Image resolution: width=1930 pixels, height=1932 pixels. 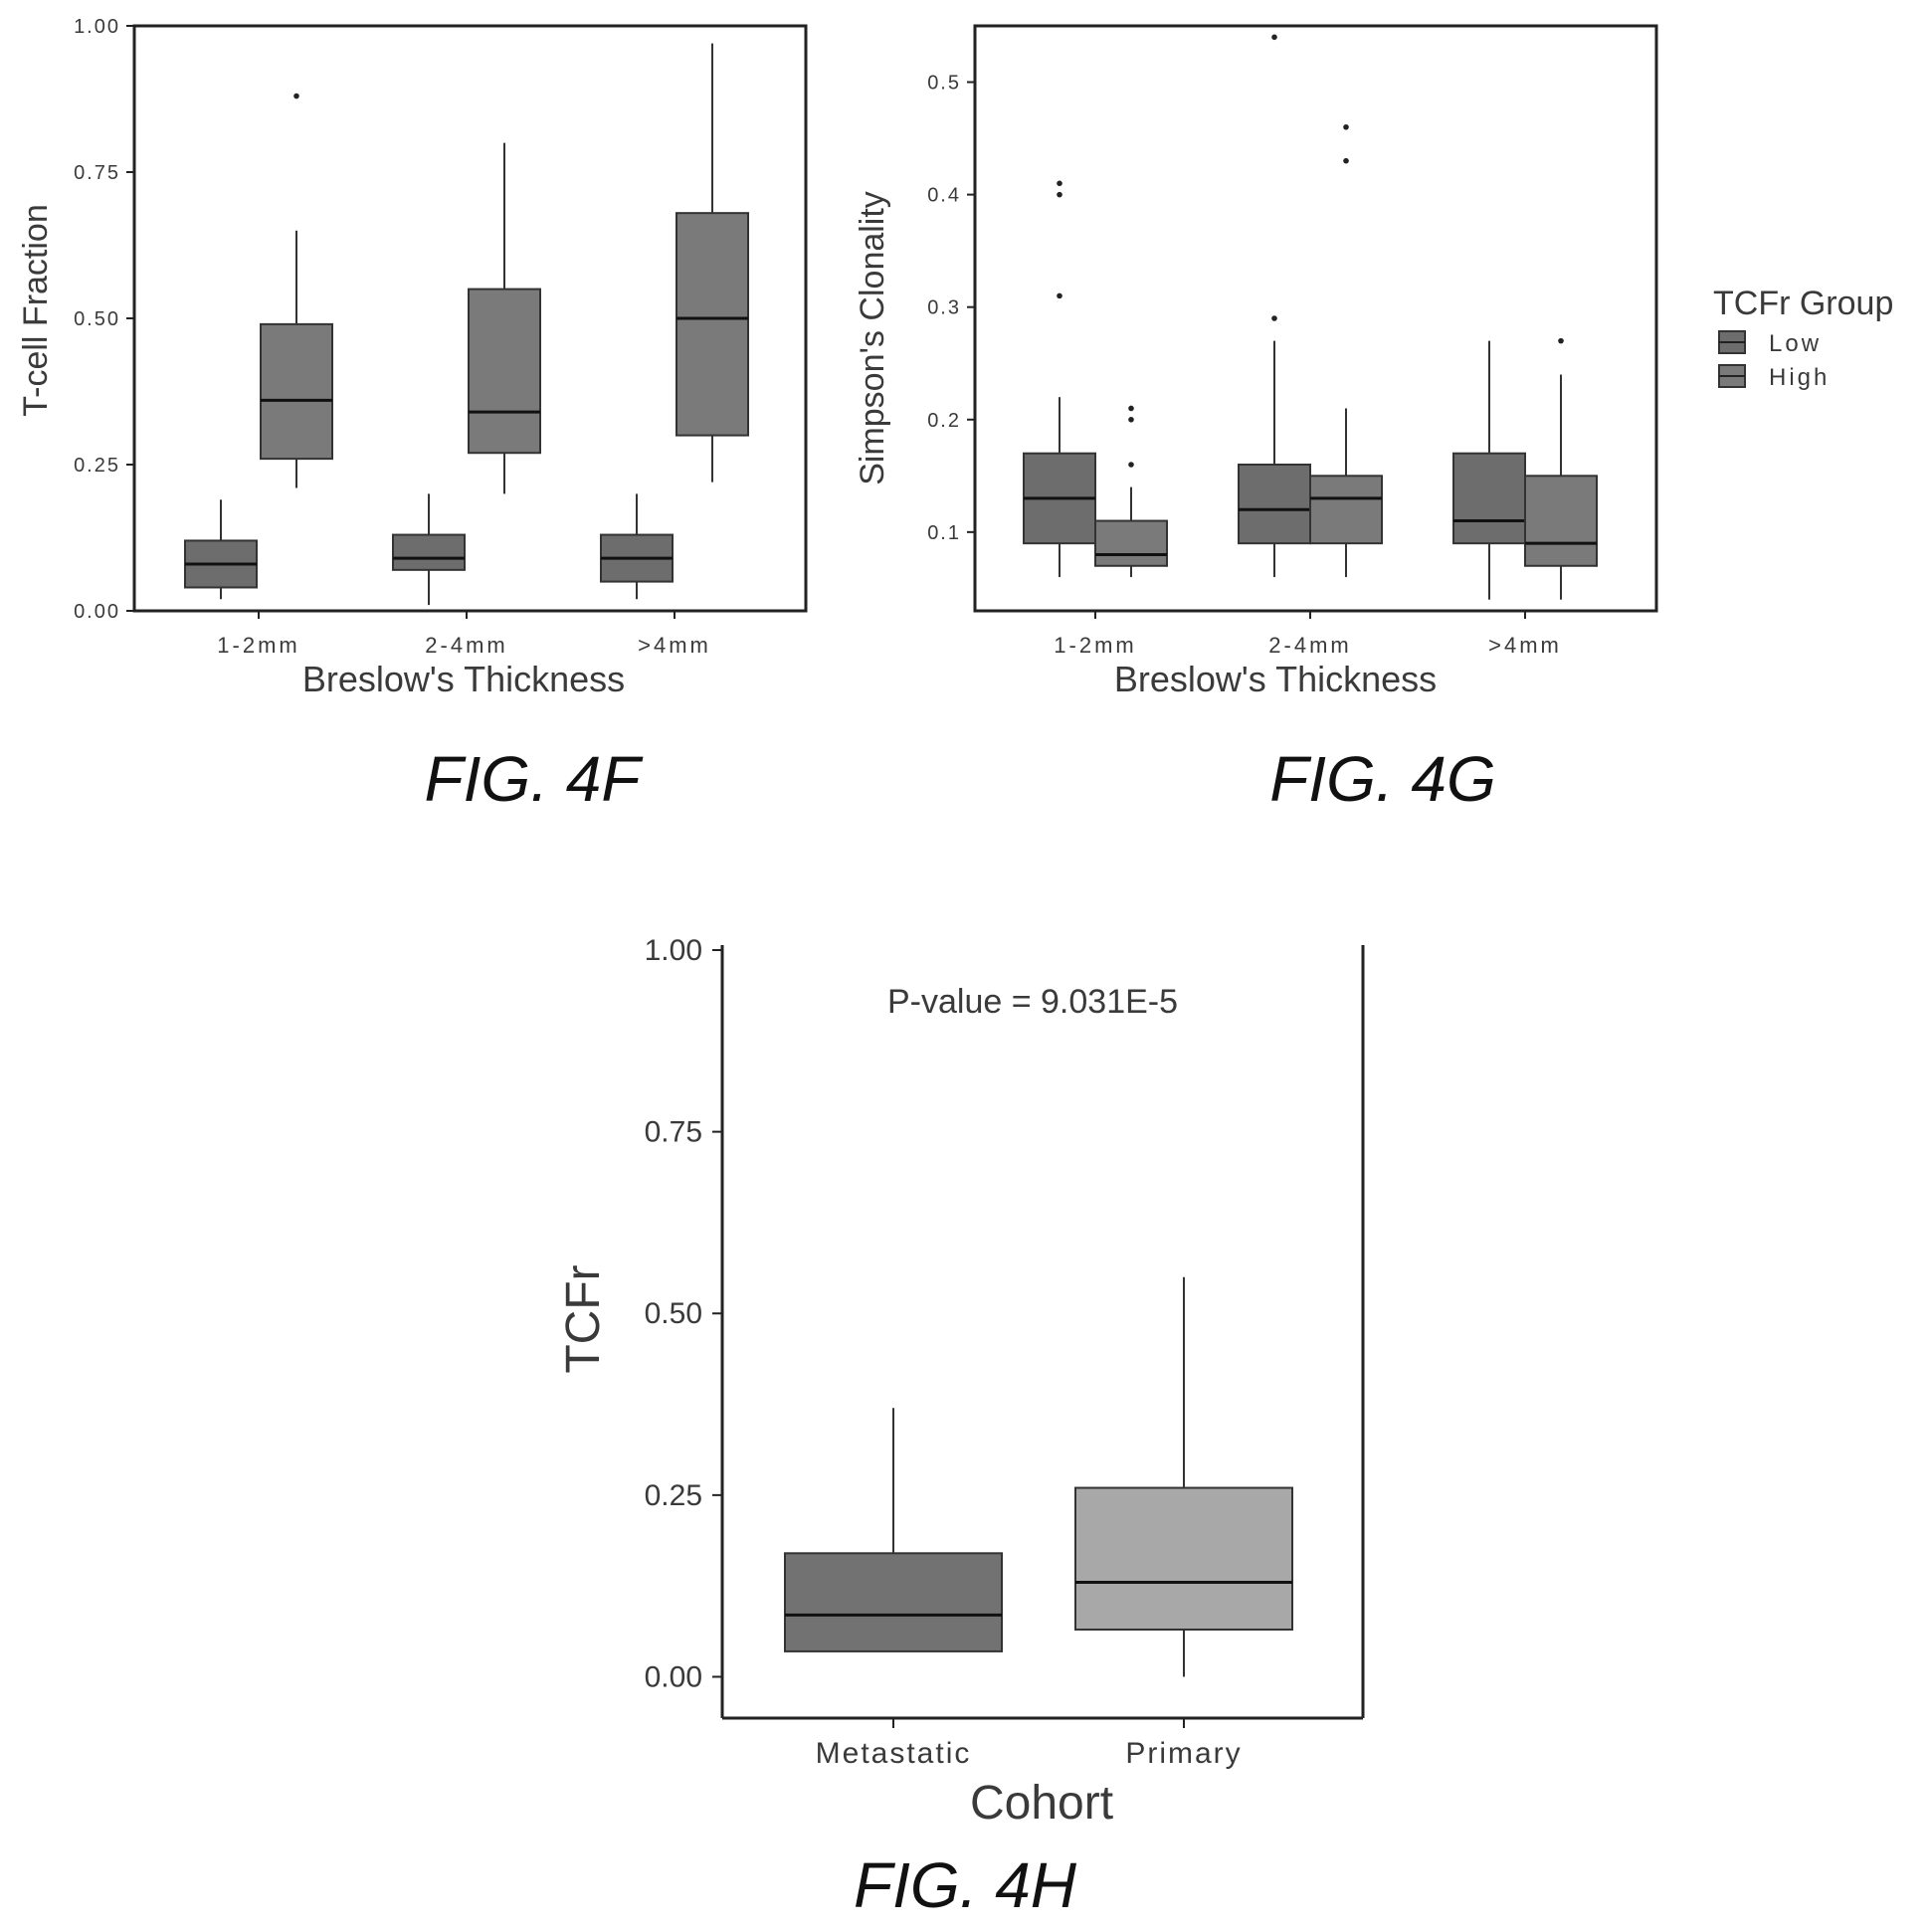 I want to click on plot-frame-4g, so click(x=1315, y=318).